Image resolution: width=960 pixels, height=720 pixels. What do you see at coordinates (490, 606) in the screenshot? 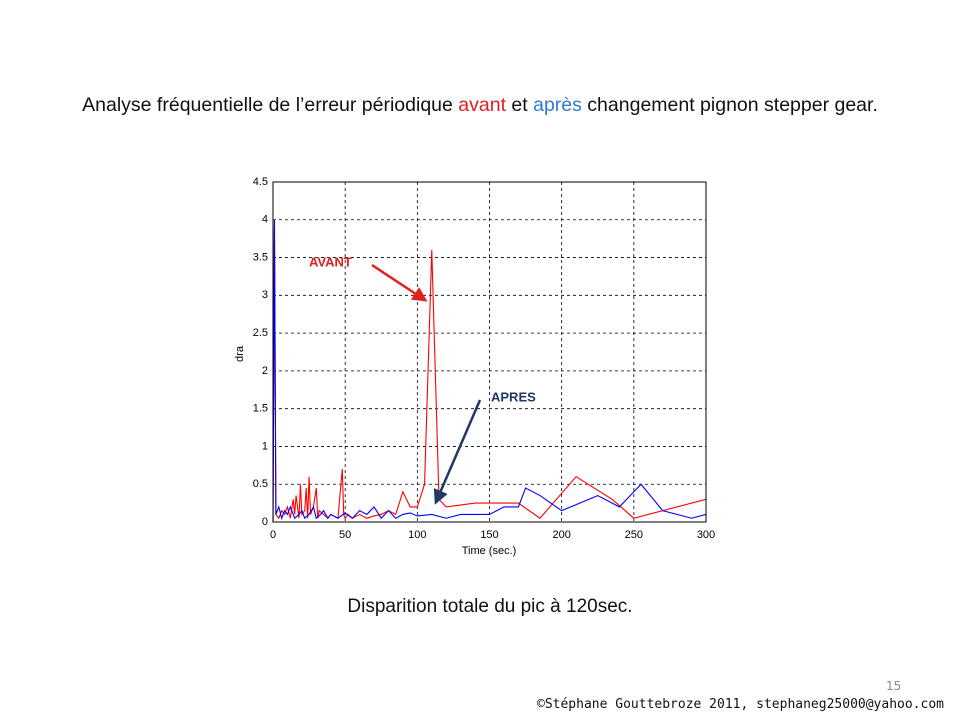
I see `slide-subtitle: Disparition totale du pic à 120sec.` at bounding box center [490, 606].